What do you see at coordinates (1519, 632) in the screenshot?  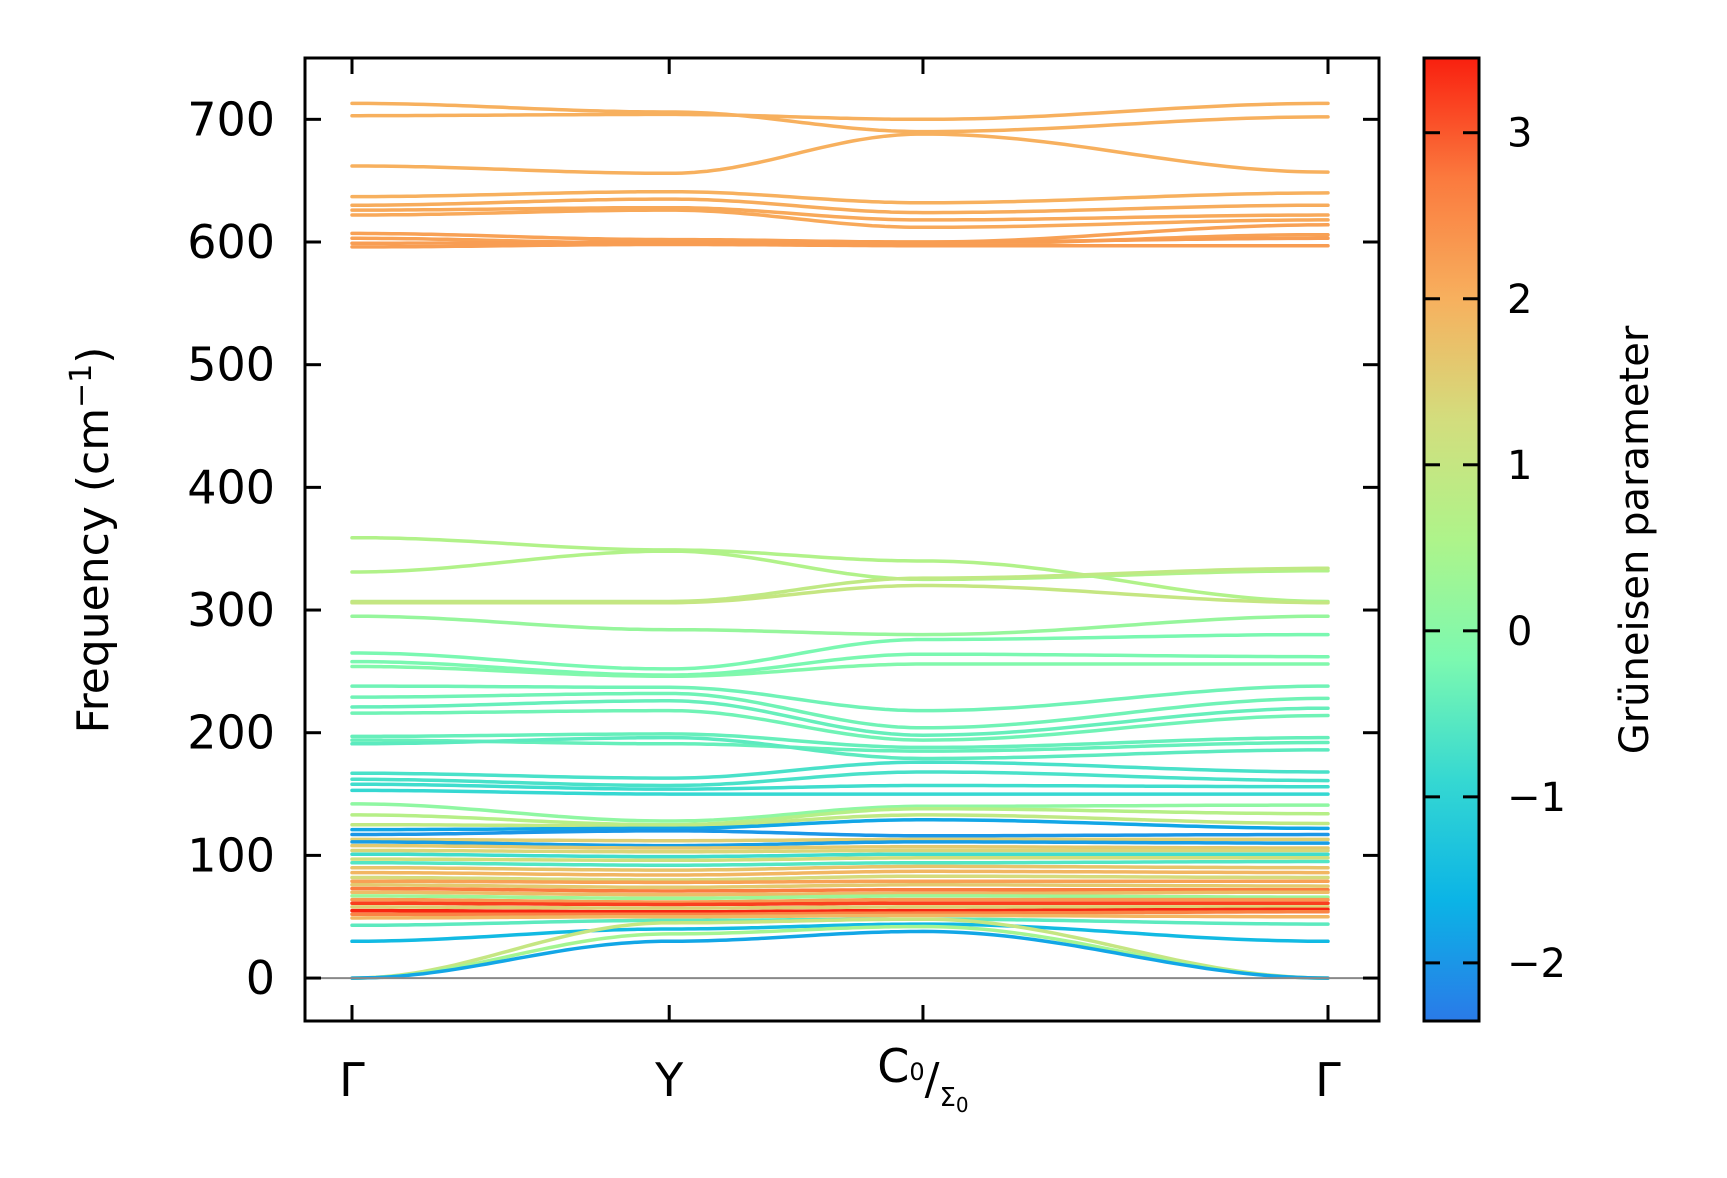 I see `colorbar-tick-label: 0` at bounding box center [1519, 632].